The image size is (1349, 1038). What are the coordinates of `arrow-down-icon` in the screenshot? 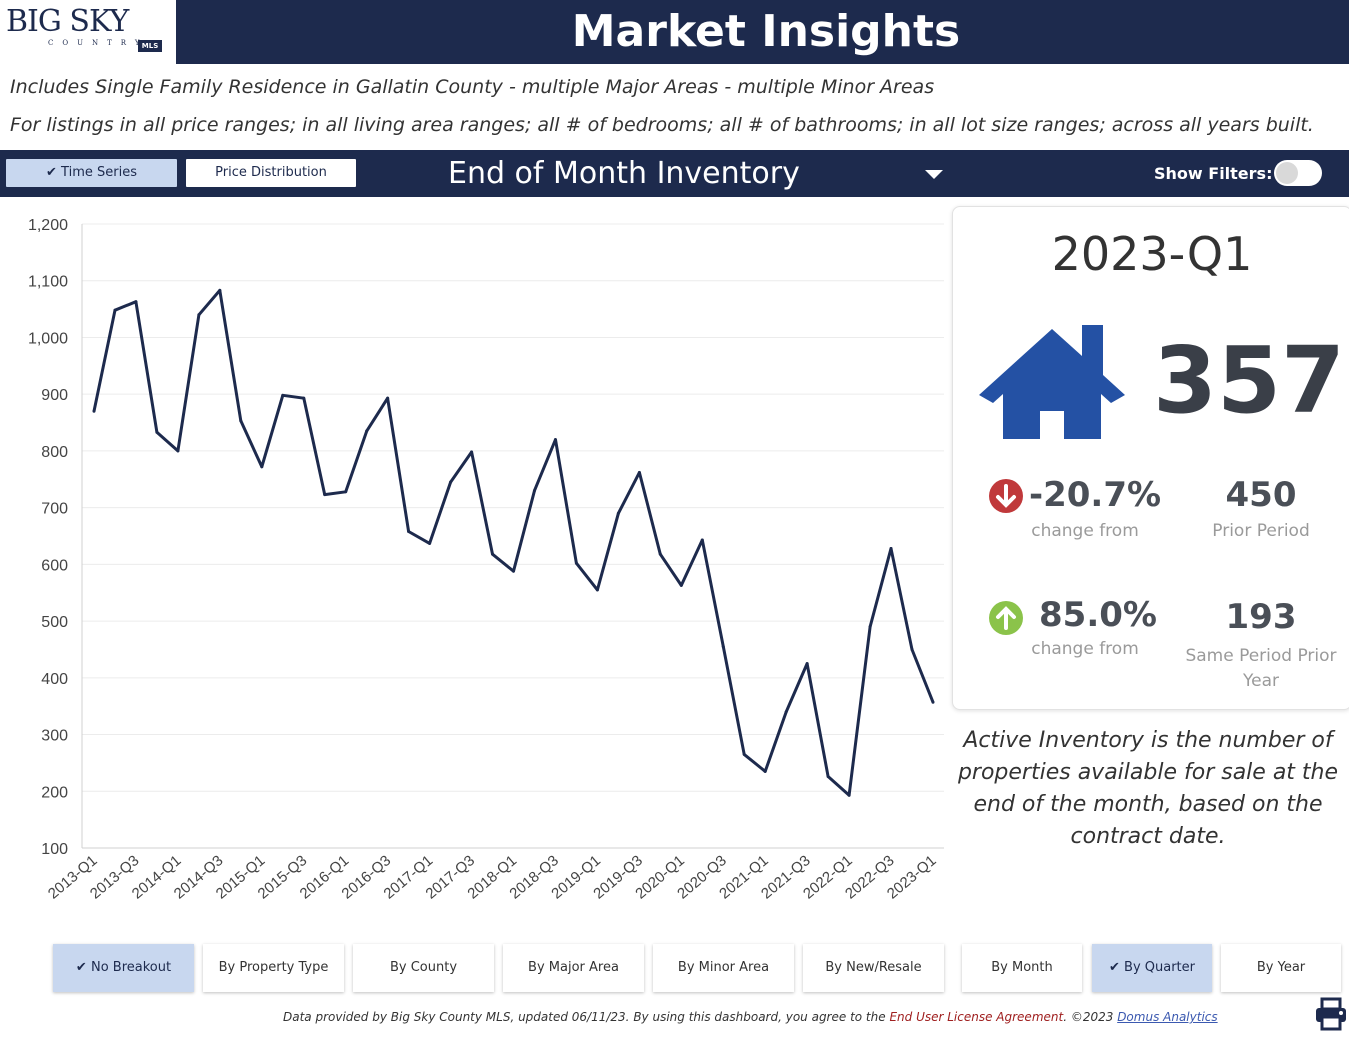 It's located at (1006, 496).